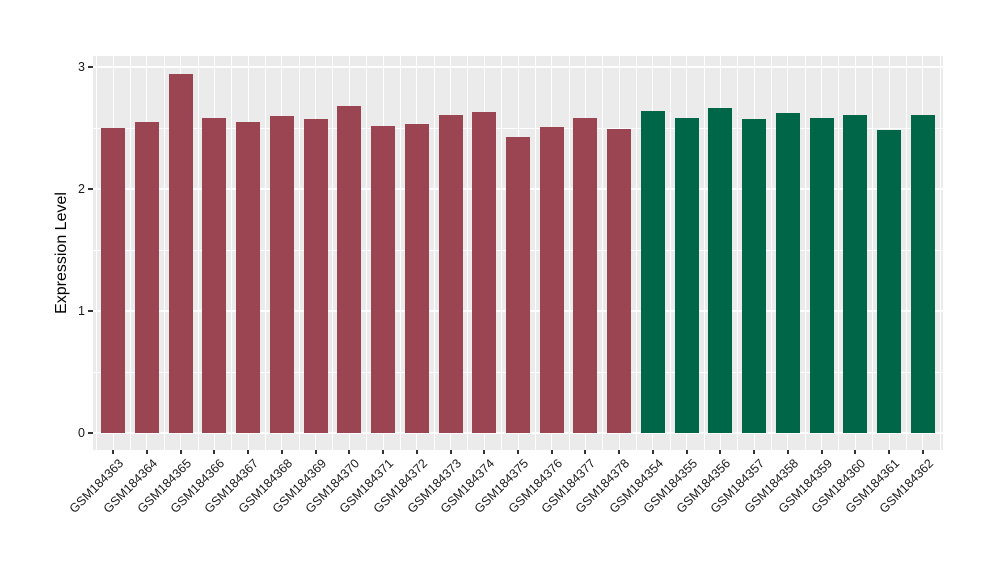 The width and height of the screenshot is (1000, 580). Describe the element at coordinates (248, 277) in the screenshot. I see `bar-GSM184367` at that location.